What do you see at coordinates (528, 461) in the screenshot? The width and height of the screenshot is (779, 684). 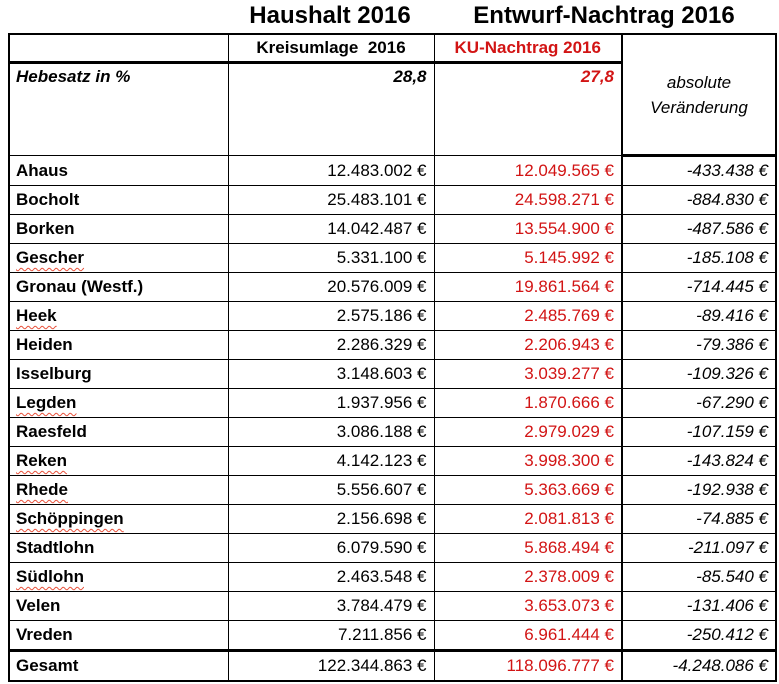 I see `ku-nachtrag-value-cell: 3.998.300 €` at bounding box center [528, 461].